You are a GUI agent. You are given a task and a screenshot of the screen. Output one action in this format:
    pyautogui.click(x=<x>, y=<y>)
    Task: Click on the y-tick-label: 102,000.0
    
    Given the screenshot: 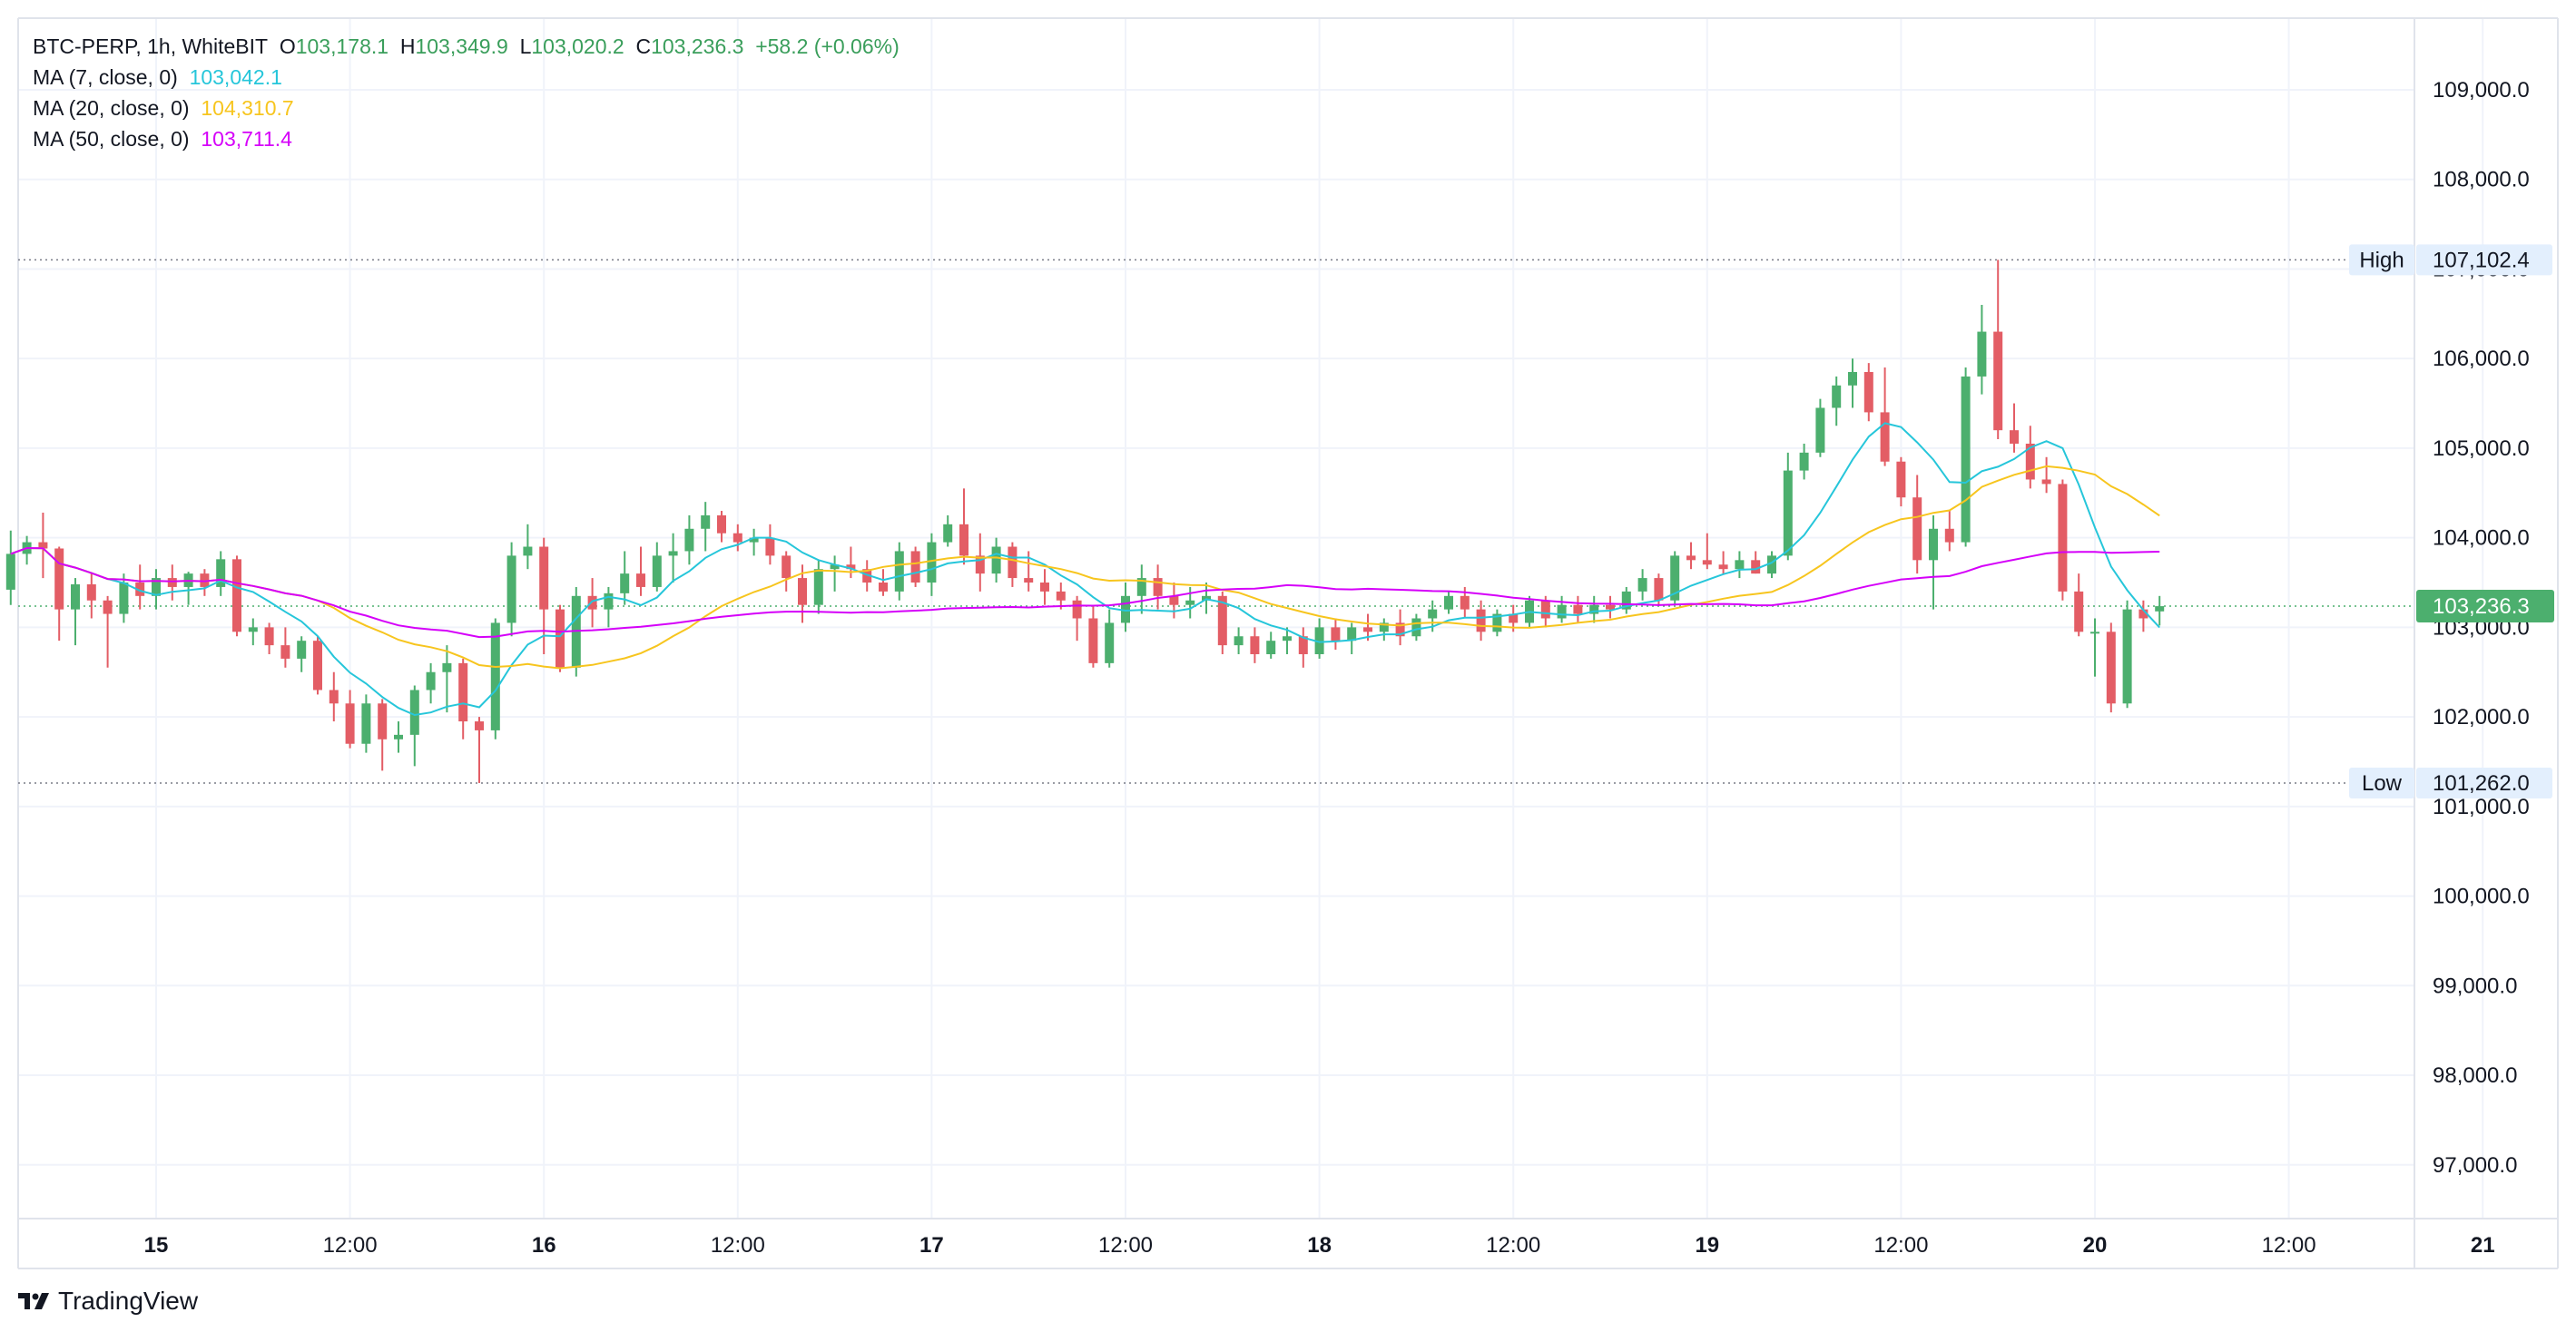 What is the action you would take?
    pyautogui.click(x=2481, y=717)
    